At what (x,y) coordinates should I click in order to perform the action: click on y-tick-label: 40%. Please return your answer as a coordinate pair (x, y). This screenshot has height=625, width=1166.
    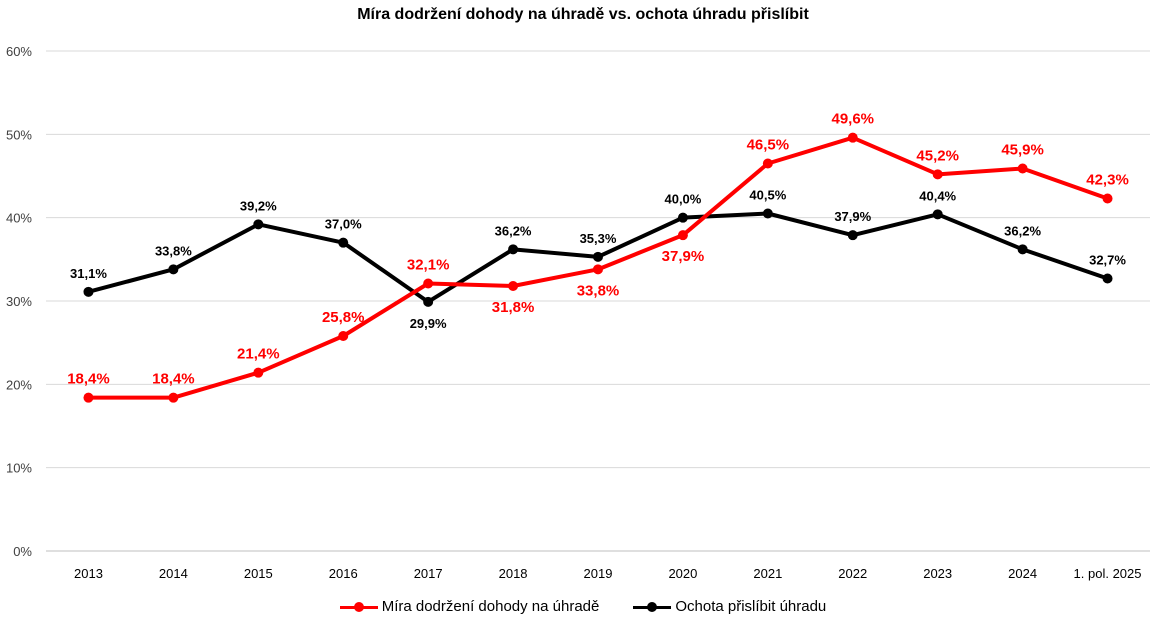
    Looking at the image, I should click on (19, 218).